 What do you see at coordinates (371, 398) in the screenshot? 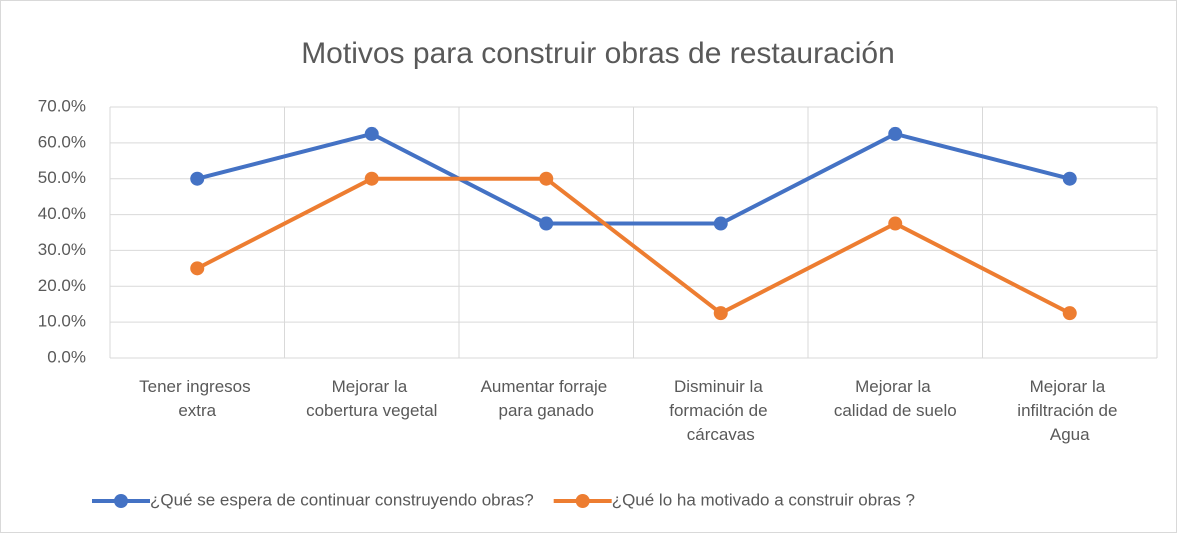
I see `x-tick-label: Mejorar la cobertura vegetal` at bounding box center [371, 398].